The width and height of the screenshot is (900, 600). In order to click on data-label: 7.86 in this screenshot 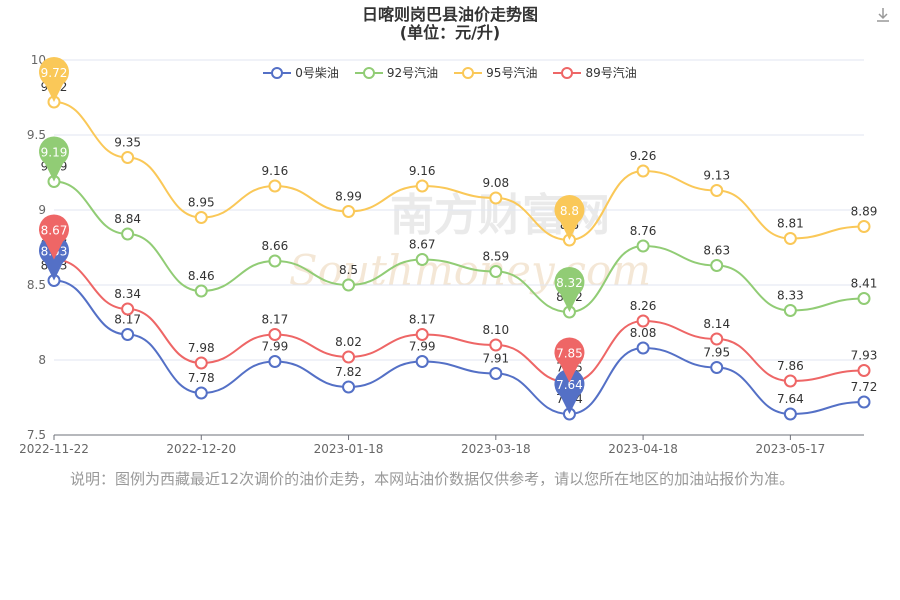, I will do `click(790, 366)`.